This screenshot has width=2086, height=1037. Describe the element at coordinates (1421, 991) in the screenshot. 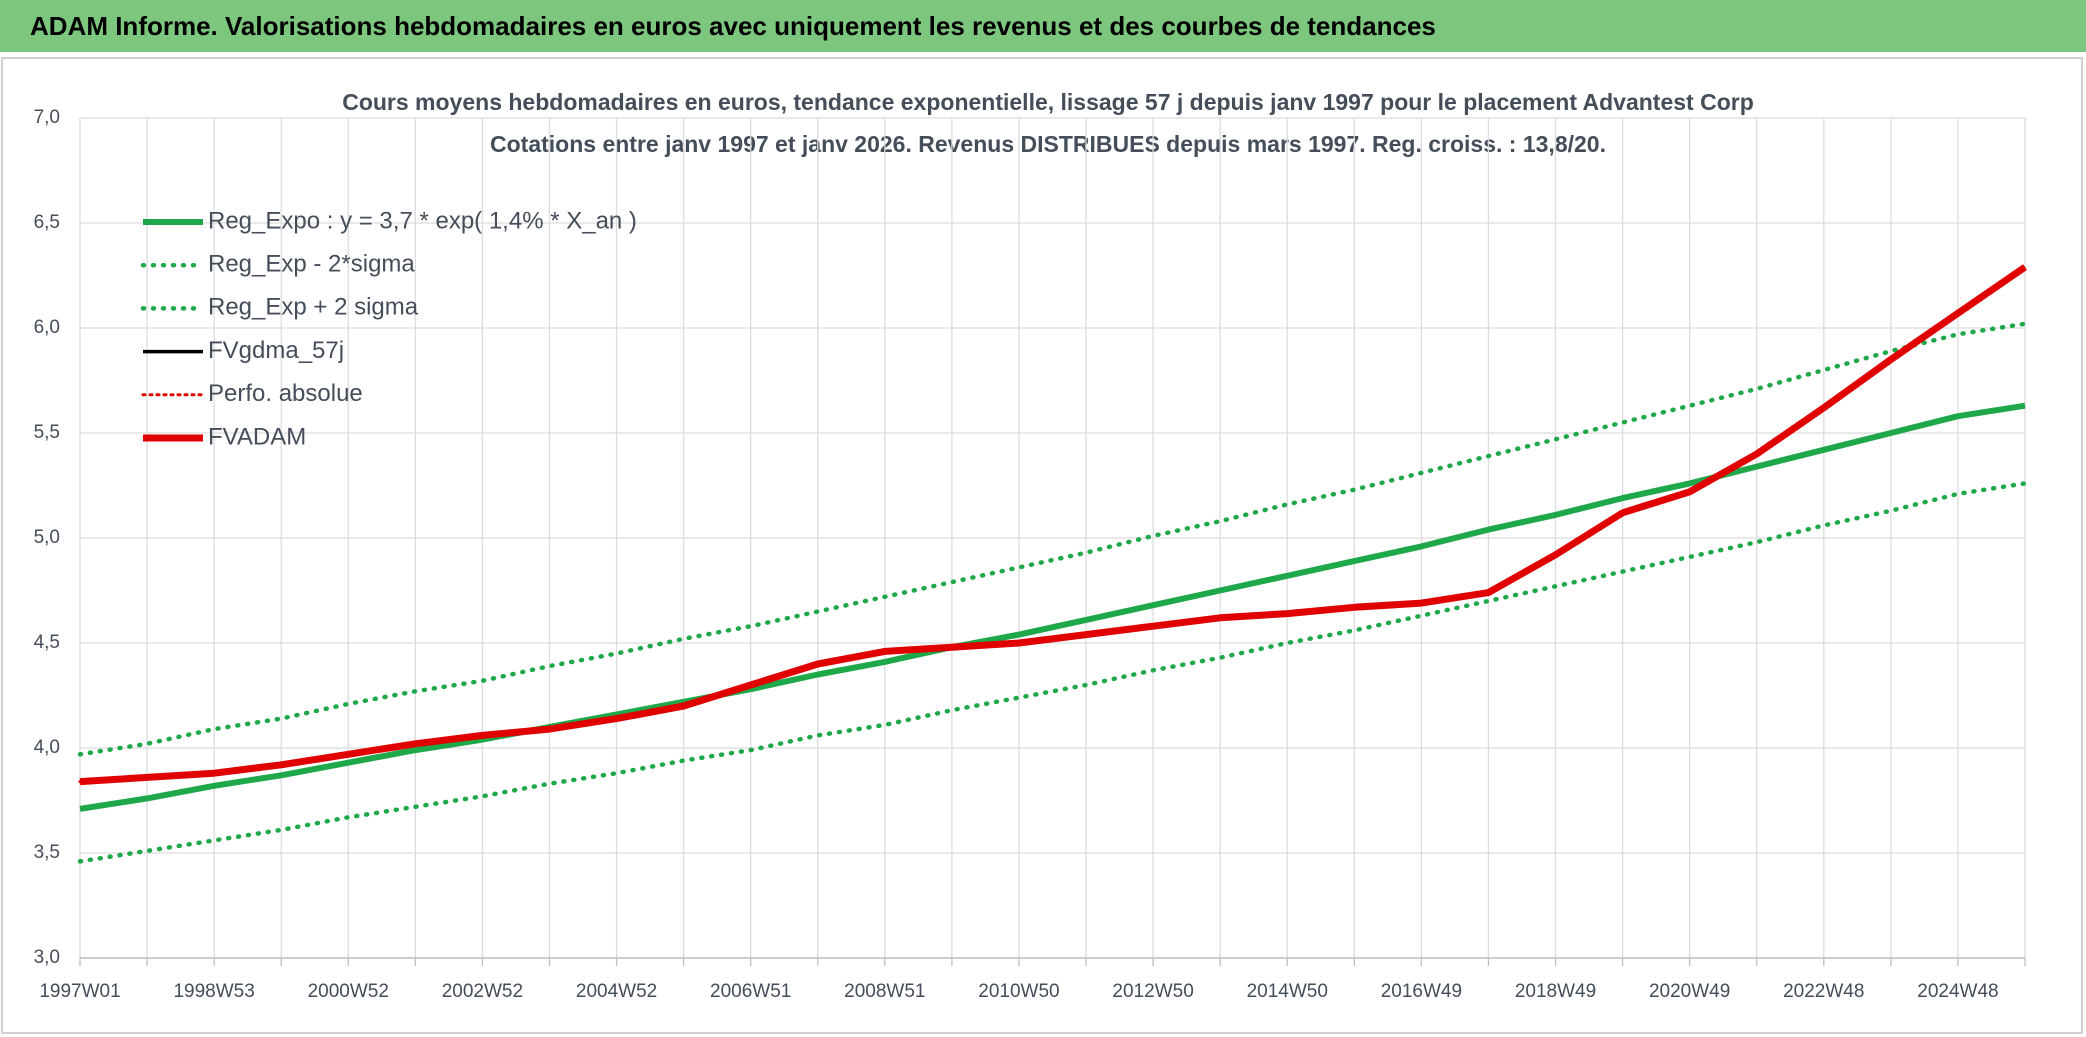

I see `x-tick-label: 2016W49` at that location.